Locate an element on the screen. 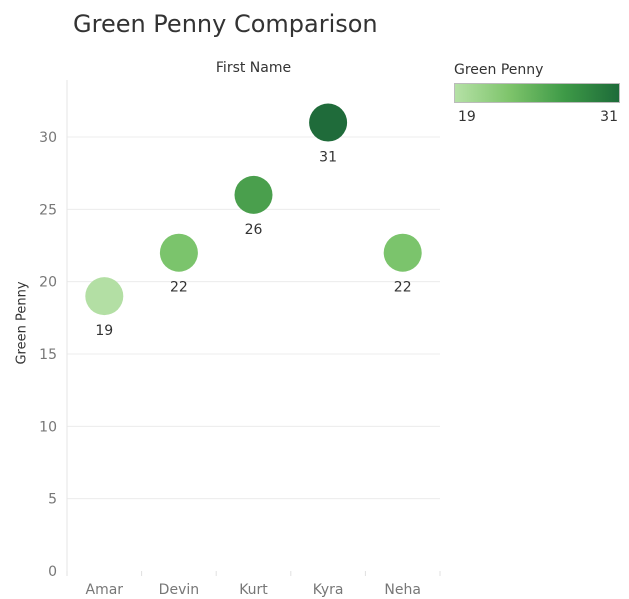 The height and width of the screenshot is (599, 629). legend-gradient-bar is located at coordinates (537, 93).